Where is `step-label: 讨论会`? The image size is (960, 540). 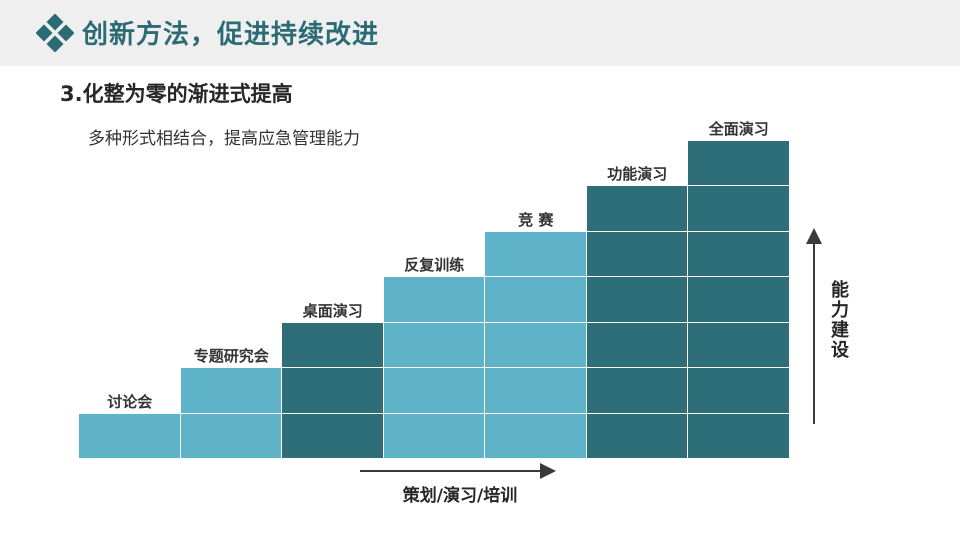 step-label: 讨论会 is located at coordinates (130, 401).